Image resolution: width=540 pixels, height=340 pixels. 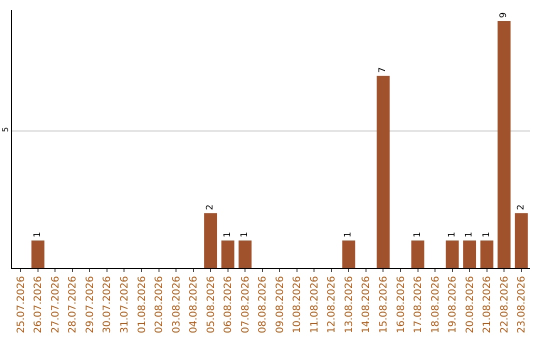 What do you see at coordinates (160, 305) in the screenshot?
I see `x-tick-label: 02.08.2026` at bounding box center [160, 305].